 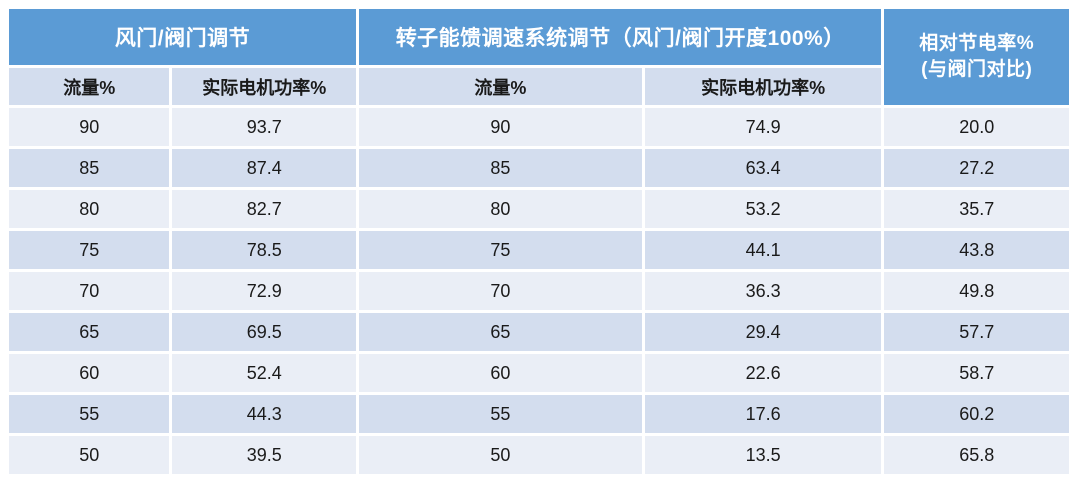 What do you see at coordinates (264, 127) in the screenshot?
I see `cell-power-valve: 93.7` at bounding box center [264, 127].